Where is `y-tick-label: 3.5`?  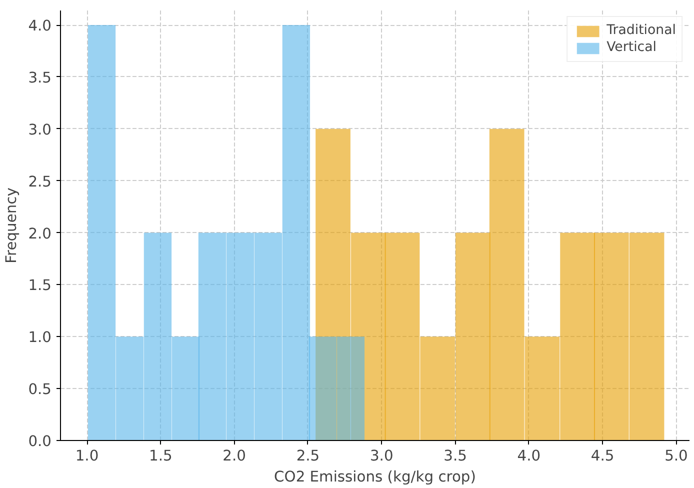
y-tick-label: 3.5 is located at coordinates (40, 77).